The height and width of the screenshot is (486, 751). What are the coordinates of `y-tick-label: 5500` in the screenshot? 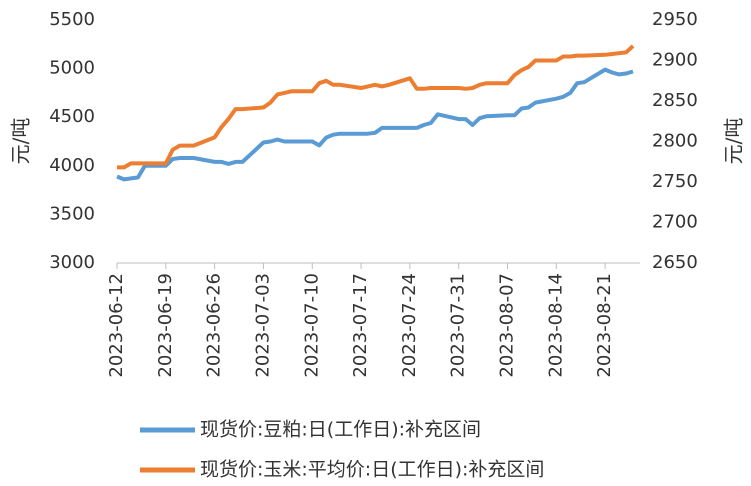 It's located at (72, 19).